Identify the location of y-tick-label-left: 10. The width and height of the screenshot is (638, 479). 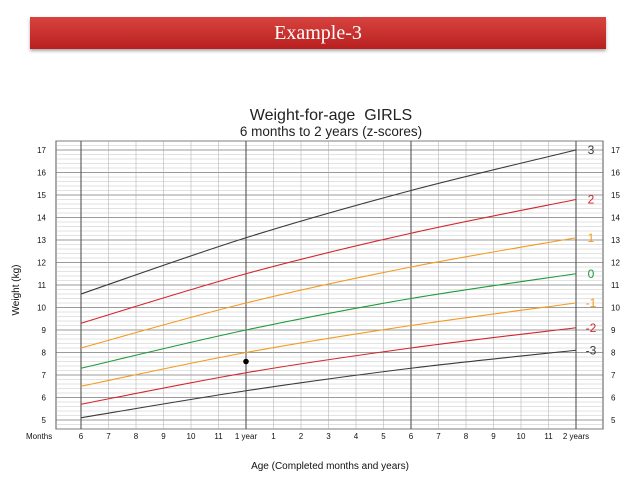
(41, 308).